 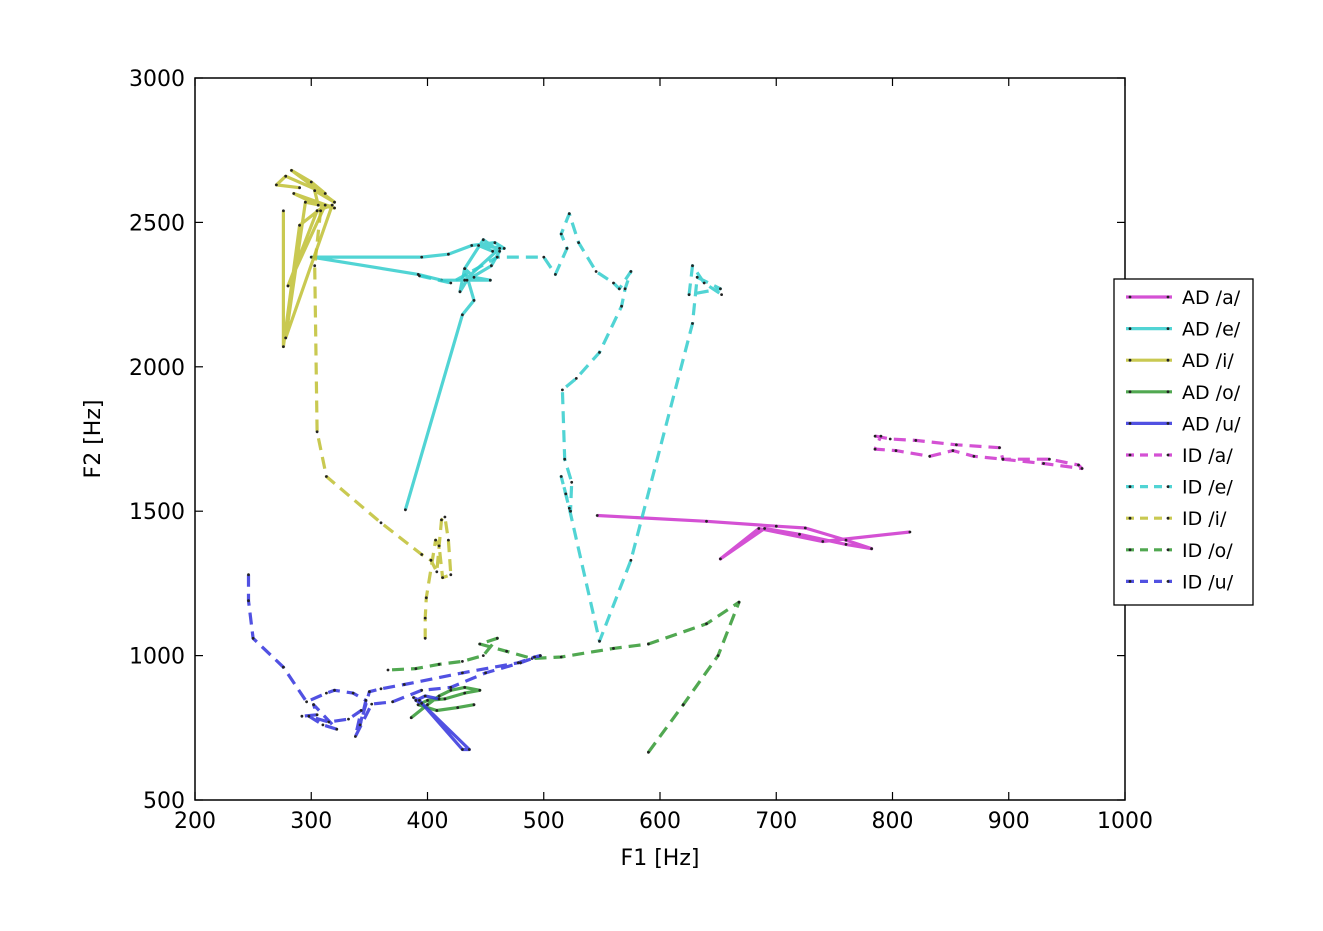 I want to click on x-tick-label: 400, so click(x=428, y=821).